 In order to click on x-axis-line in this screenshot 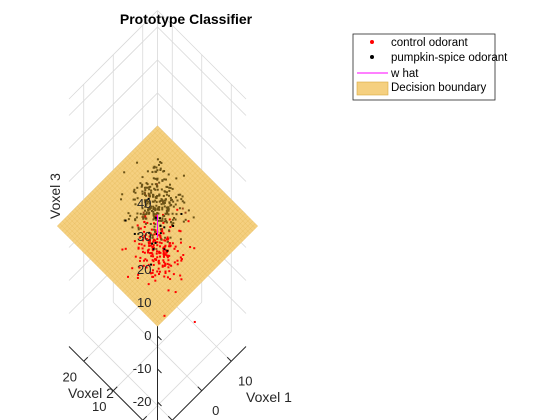, I will do `click(209, 383)`.